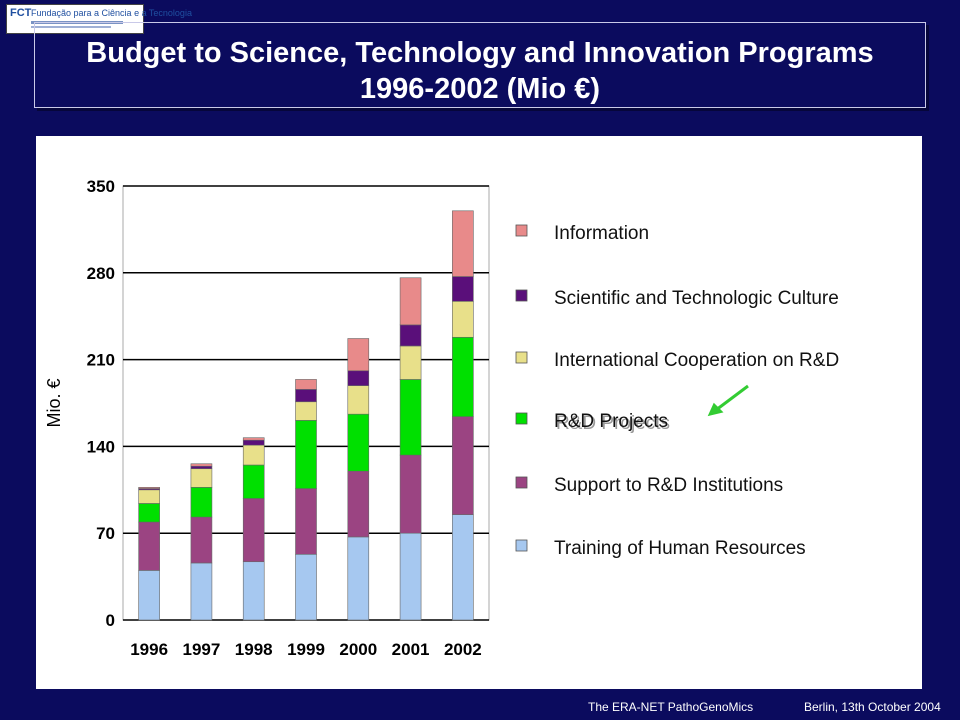  I want to click on legend-label: Training of Human Resources, so click(680, 548).